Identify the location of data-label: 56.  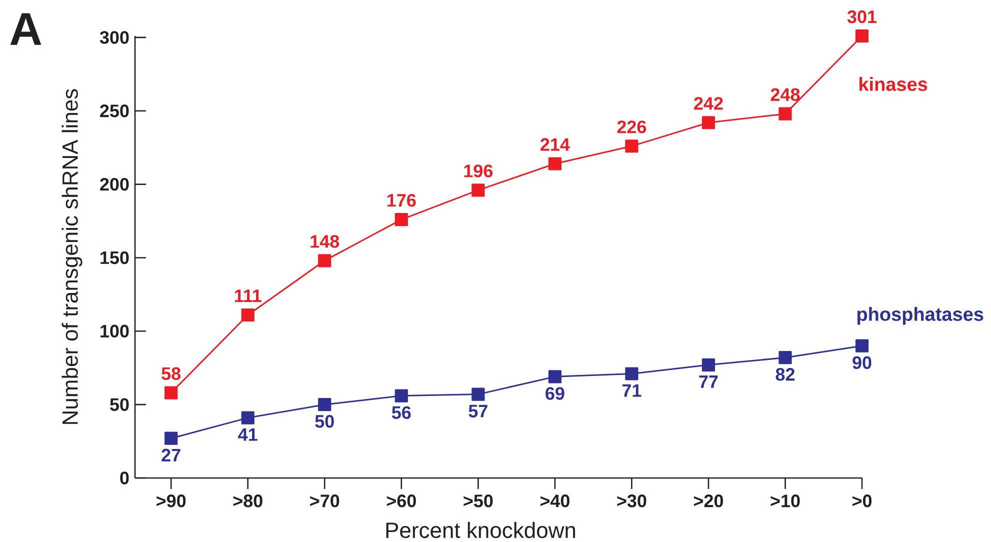
(401, 412).